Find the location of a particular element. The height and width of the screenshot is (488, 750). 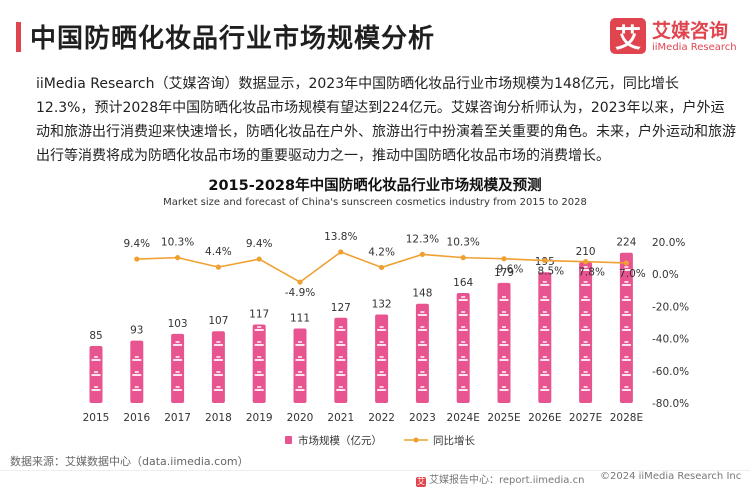

bar-2020 is located at coordinates (300, 365).